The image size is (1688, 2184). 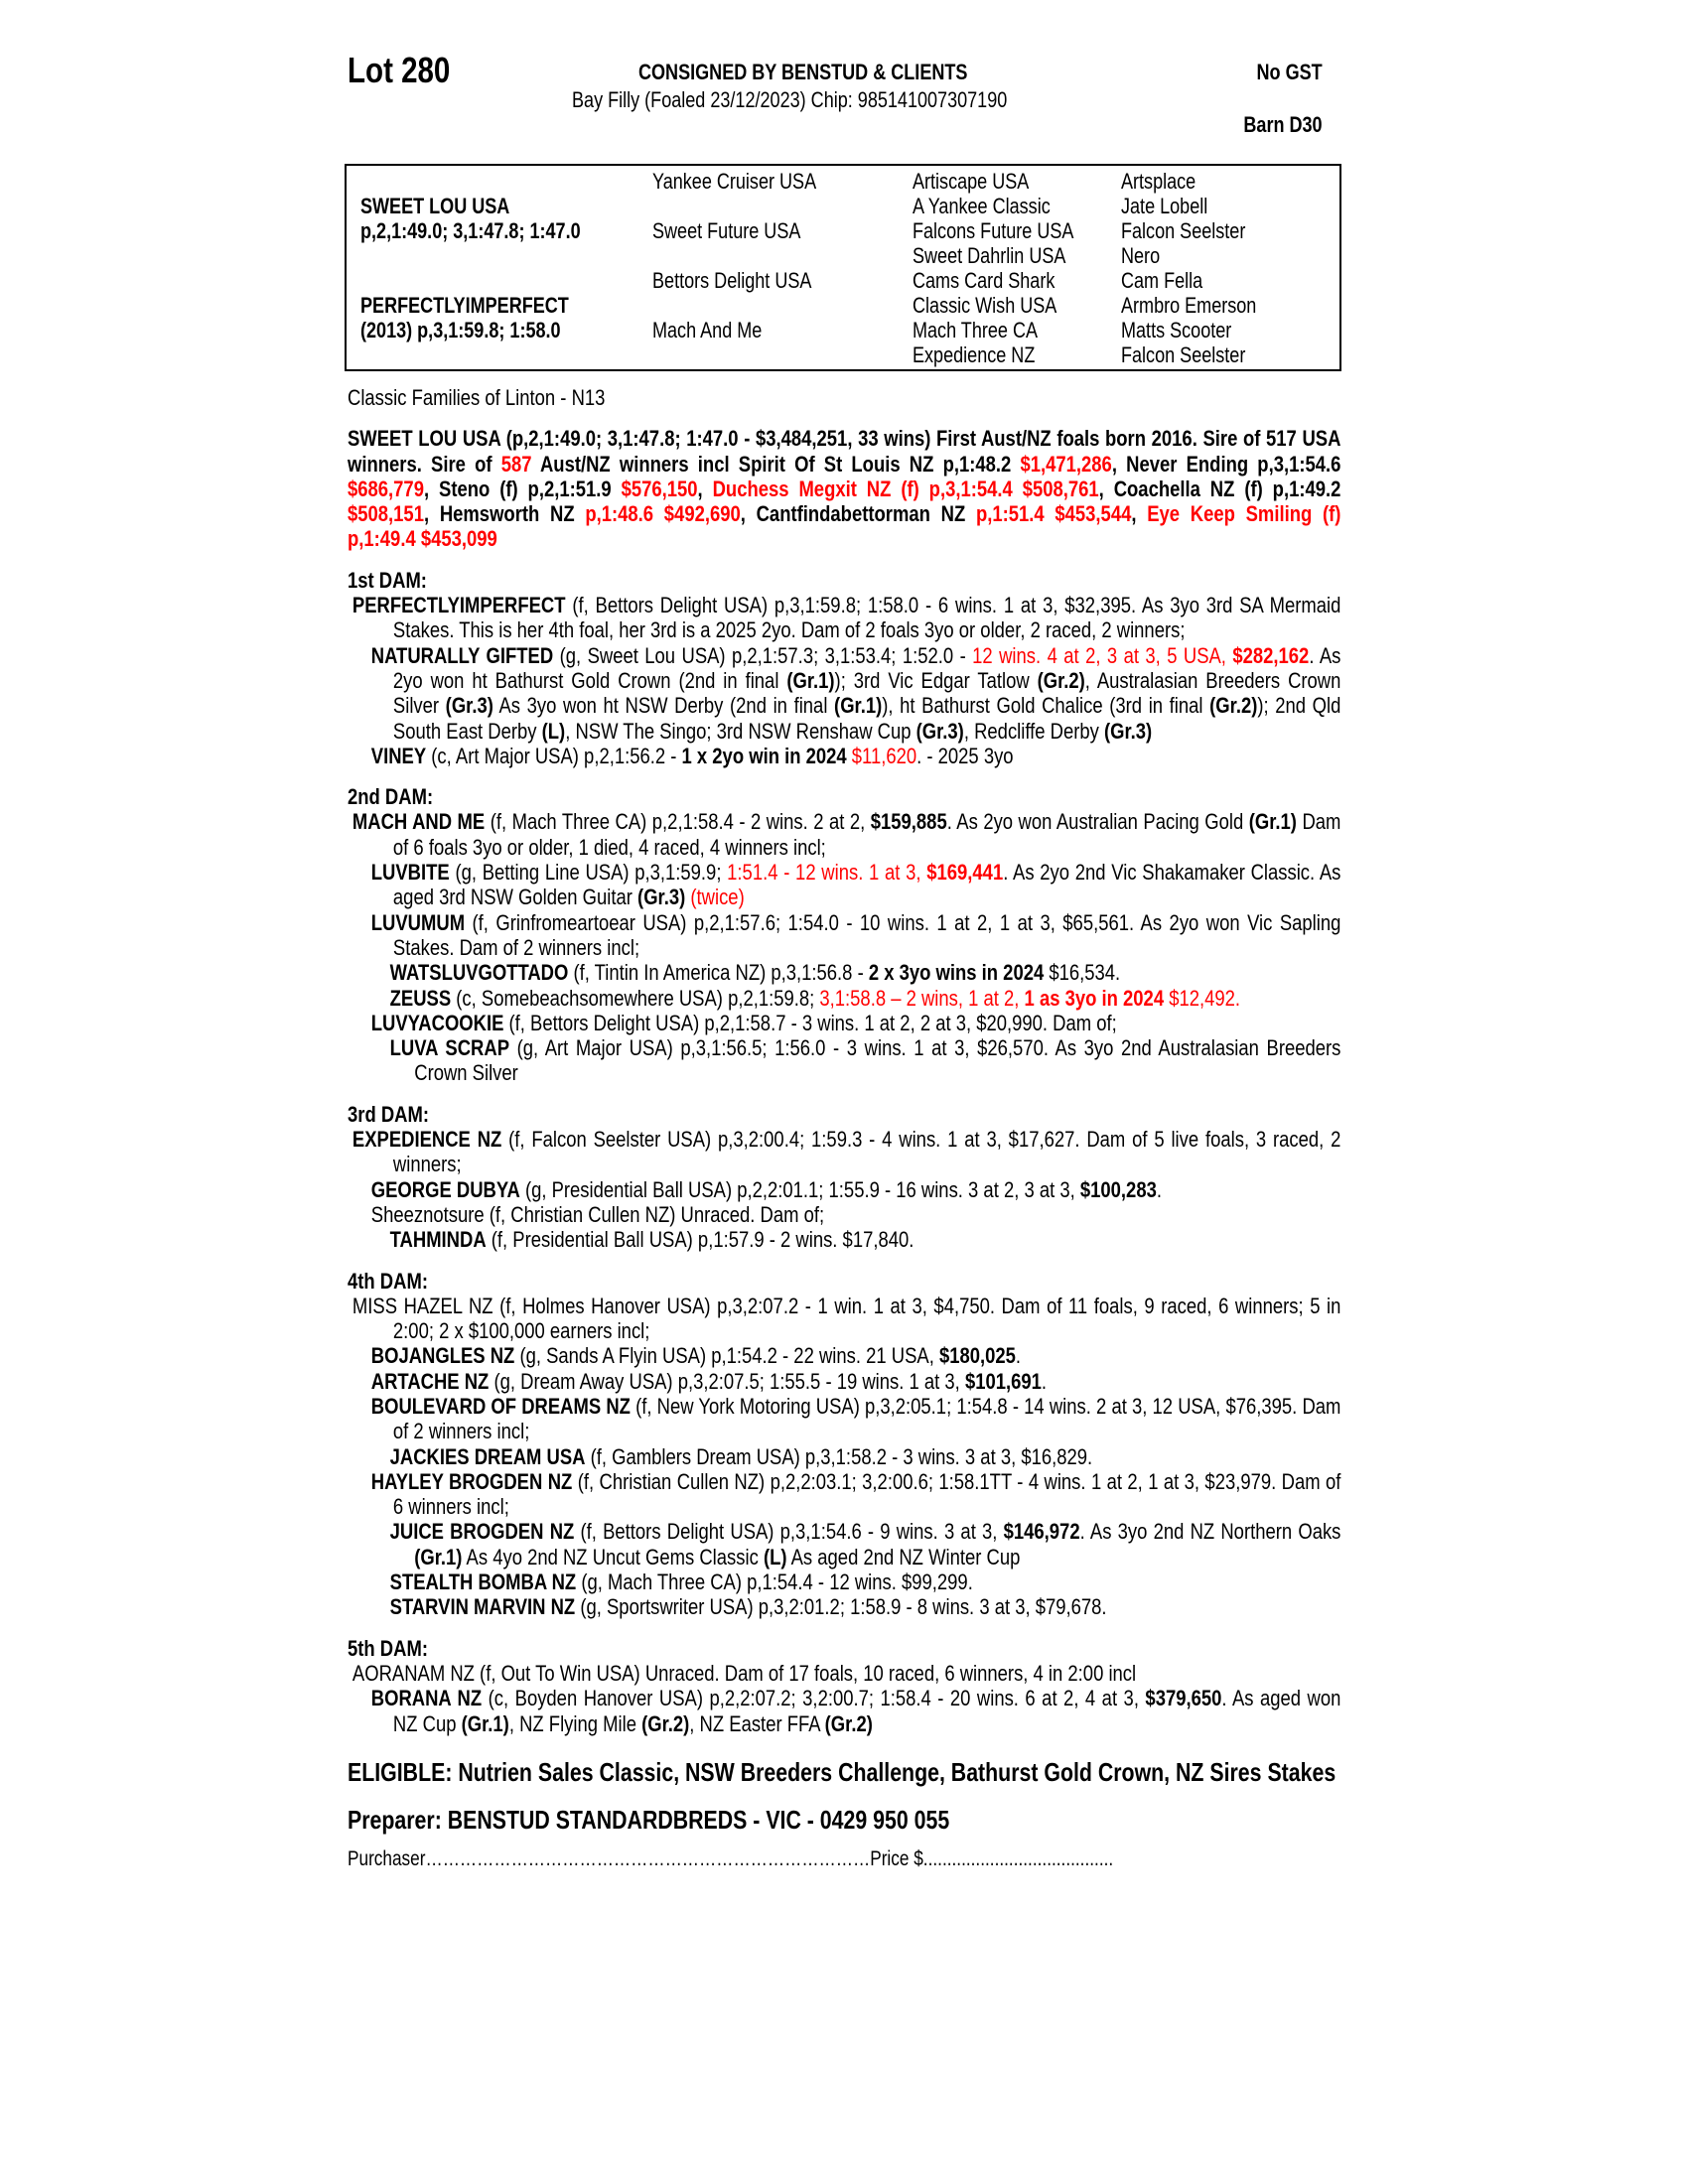 What do you see at coordinates (1097, 822) in the screenshot?
I see `text: . As 2yo won Australian Pacing Gold` at bounding box center [1097, 822].